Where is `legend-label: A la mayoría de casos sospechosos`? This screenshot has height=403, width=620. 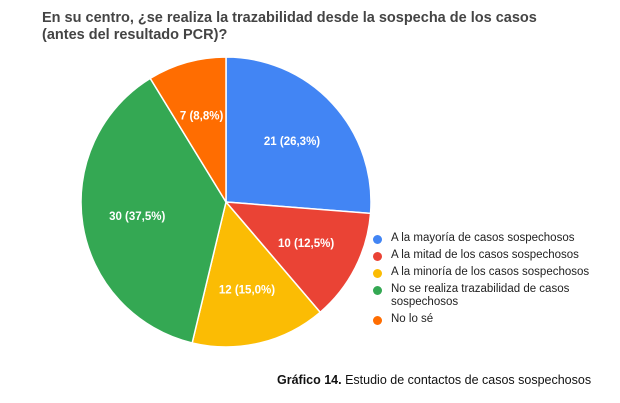 legend-label: A la mayoría de casos sospechosos is located at coordinates (483, 238).